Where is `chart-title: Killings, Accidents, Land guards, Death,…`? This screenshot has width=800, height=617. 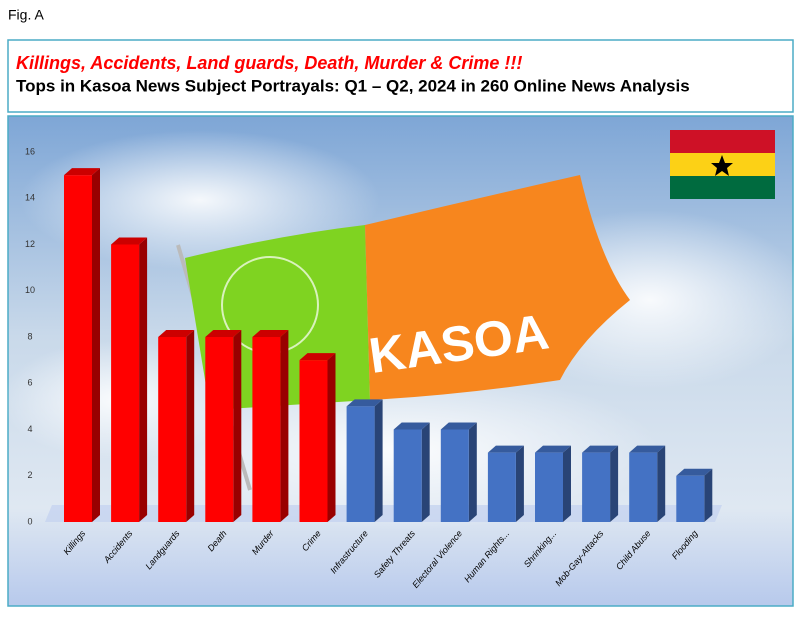
chart-title: Killings, Accidents, Land guards, Death,… is located at coordinates (269, 63).